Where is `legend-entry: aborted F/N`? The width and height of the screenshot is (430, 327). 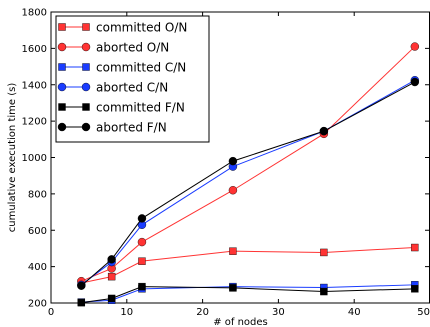 legend-entry: aborted F/N is located at coordinates (112, 128).